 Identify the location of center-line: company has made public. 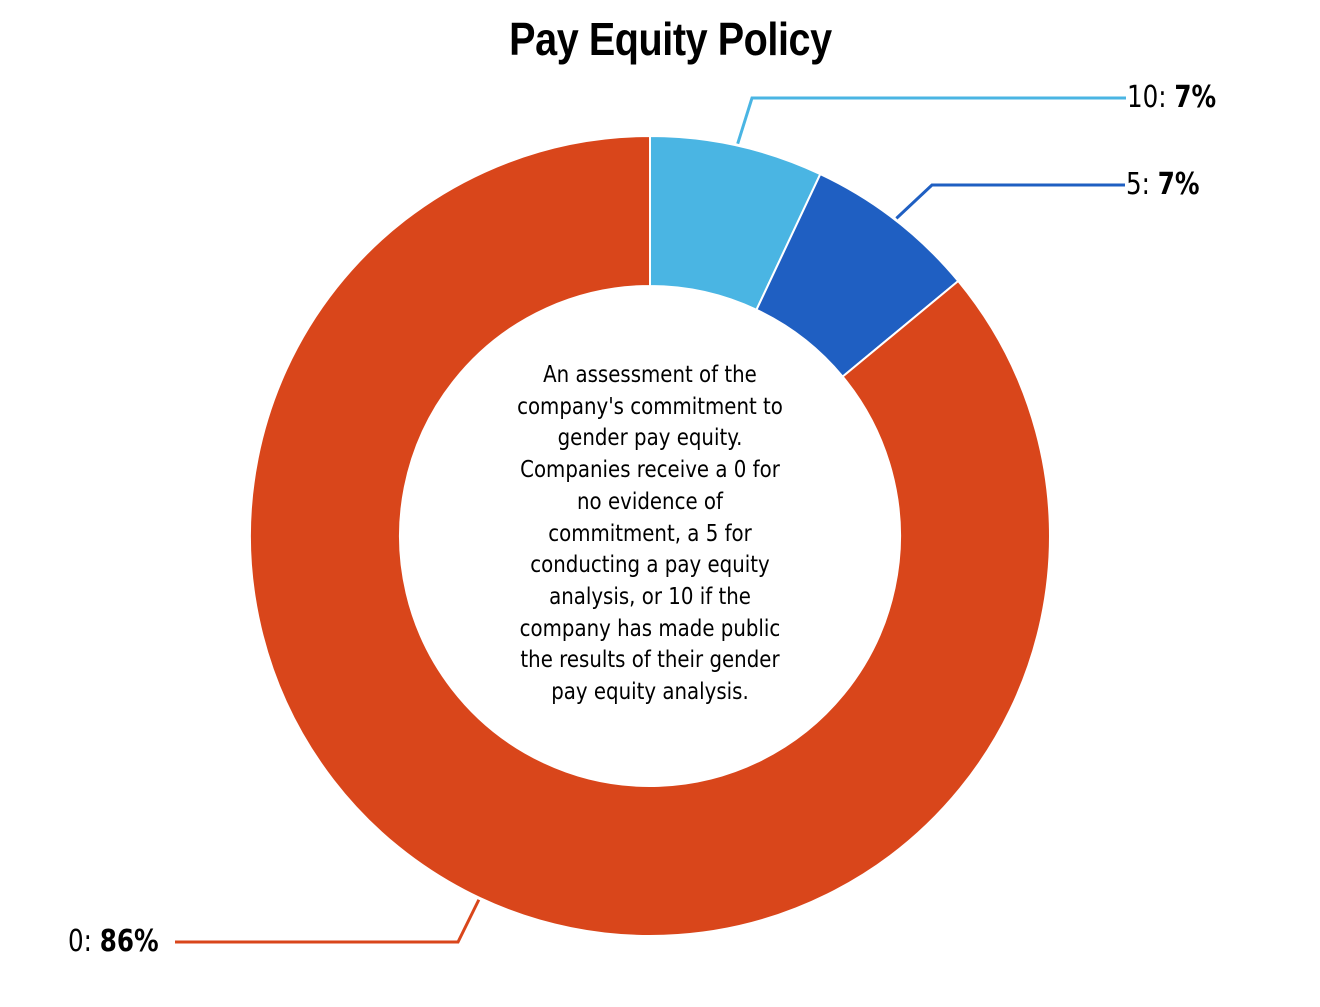
(650, 628).